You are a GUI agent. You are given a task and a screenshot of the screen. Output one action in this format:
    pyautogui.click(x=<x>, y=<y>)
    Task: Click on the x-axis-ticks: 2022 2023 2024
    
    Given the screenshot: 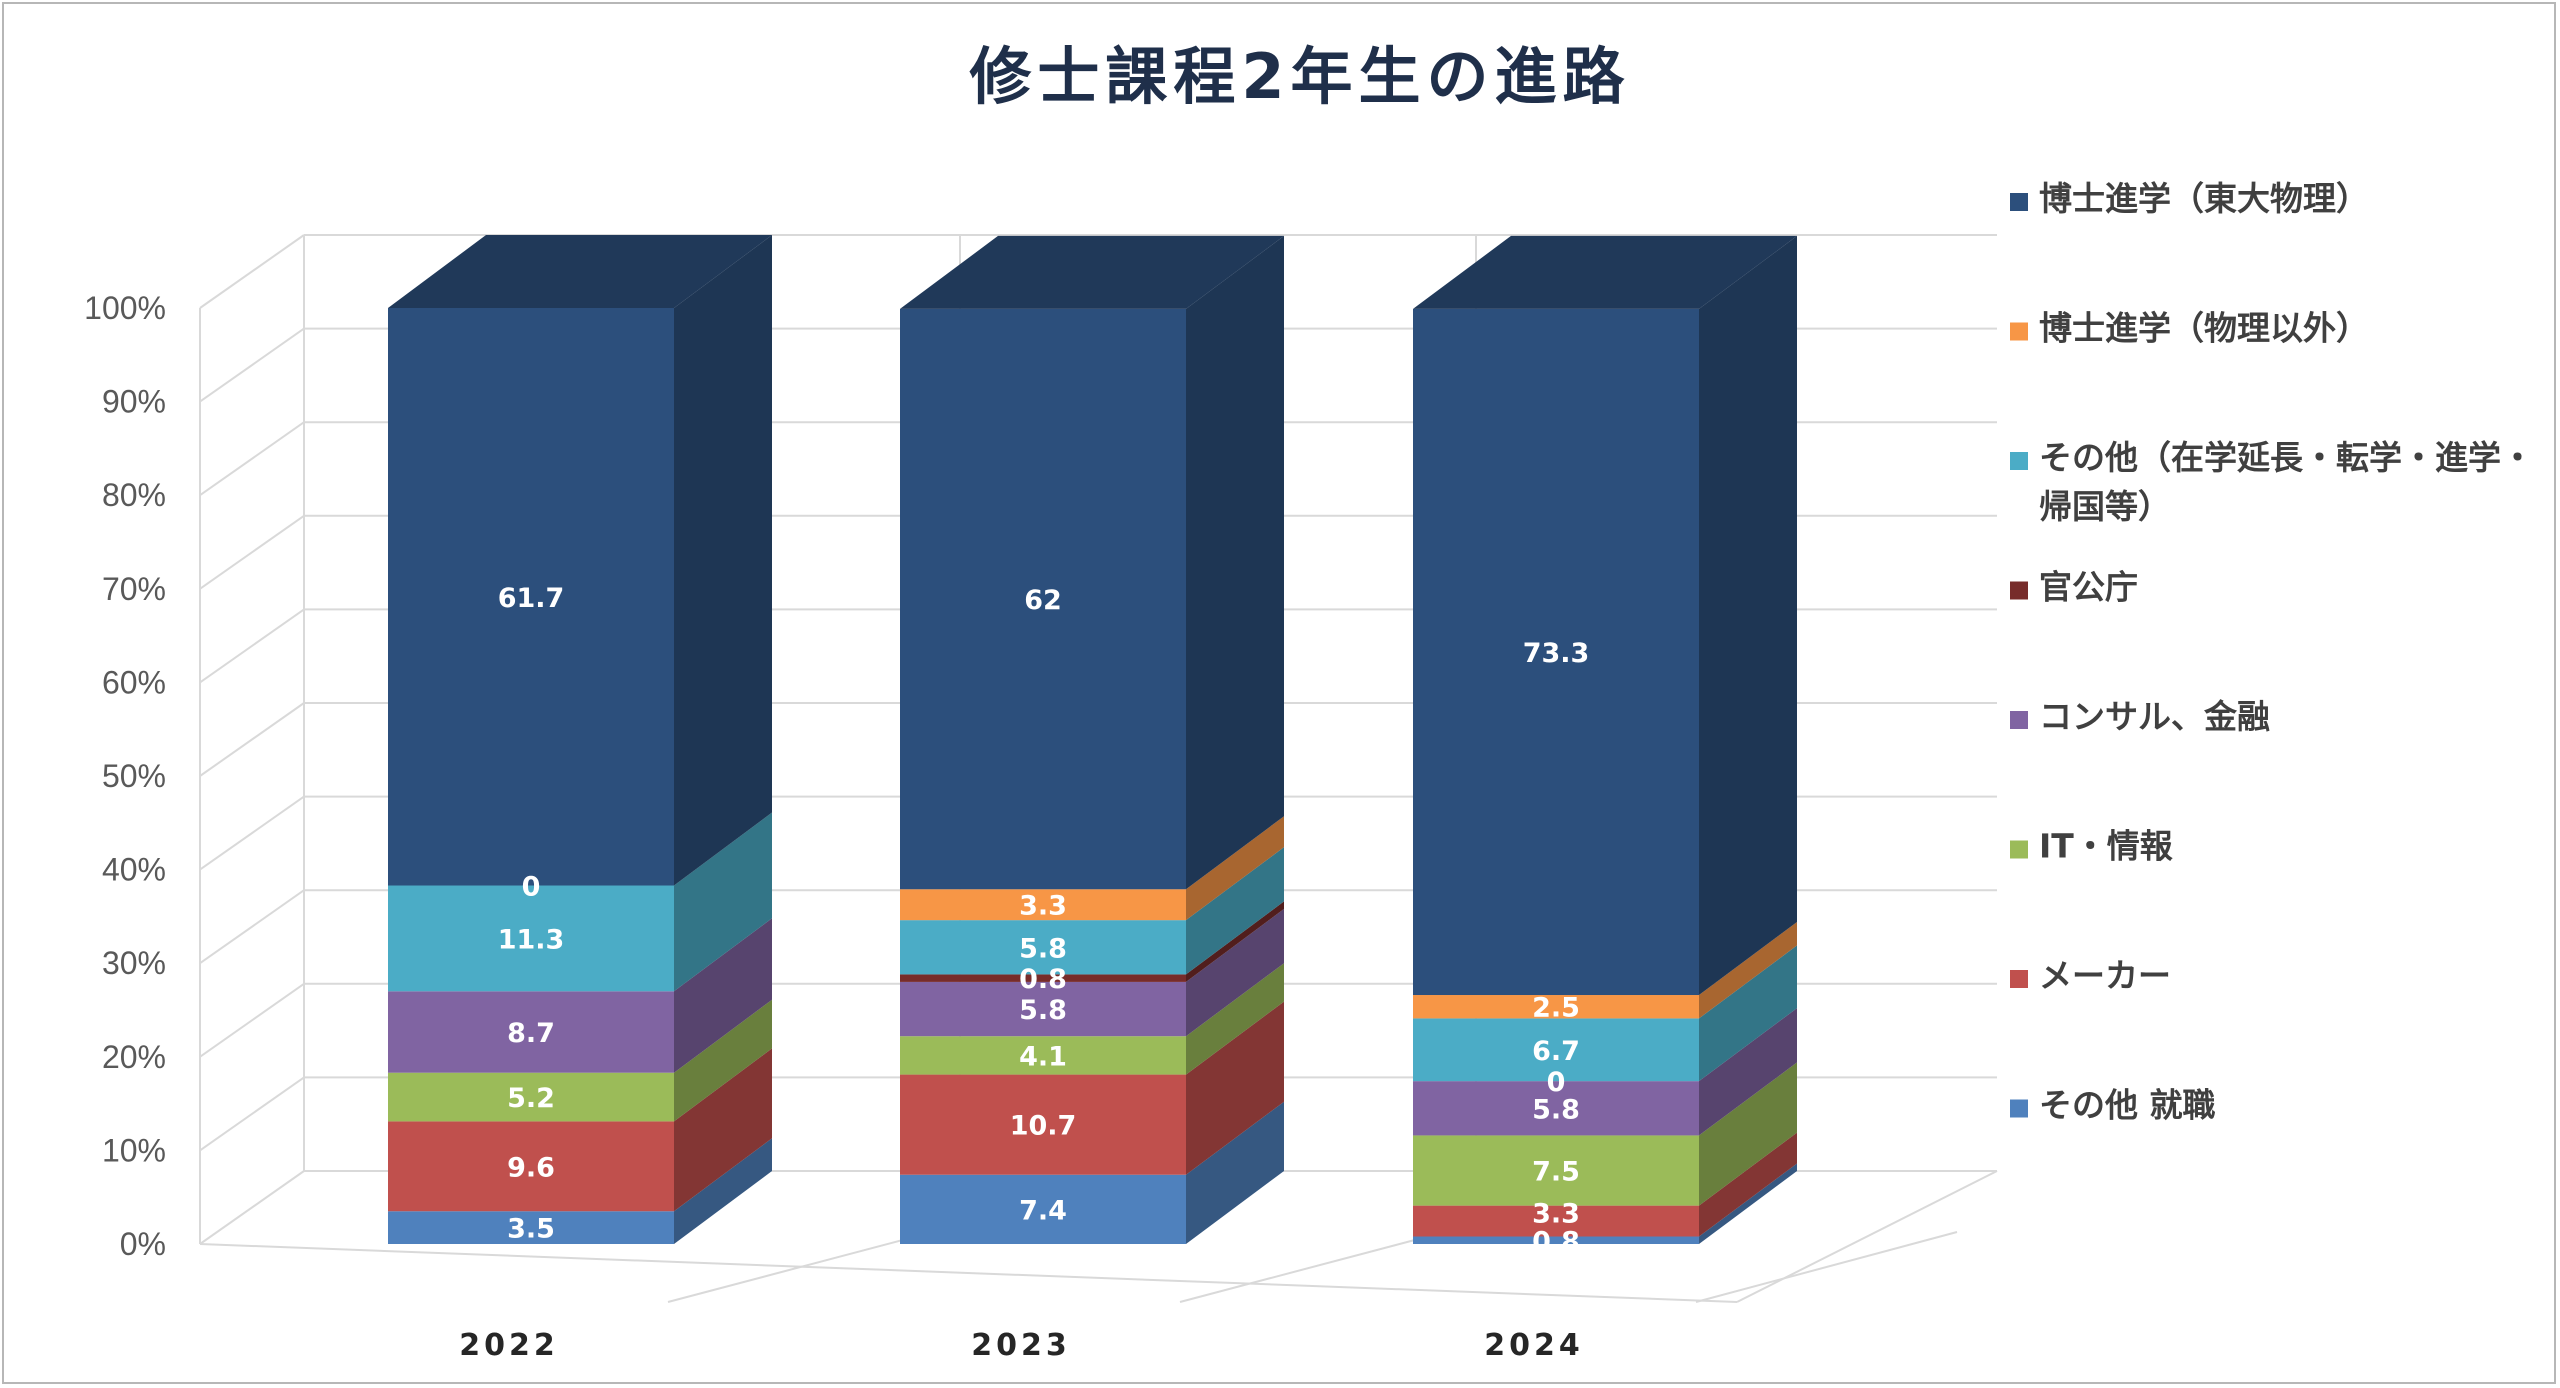 What is the action you would take?
    pyautogui.click(x=1021, y=1345)
    